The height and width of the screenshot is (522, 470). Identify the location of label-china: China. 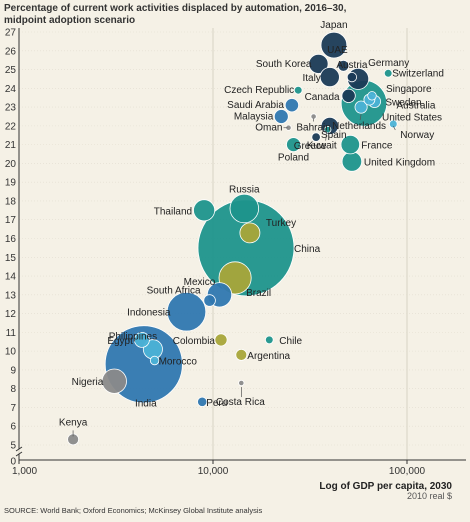
(307, 249).